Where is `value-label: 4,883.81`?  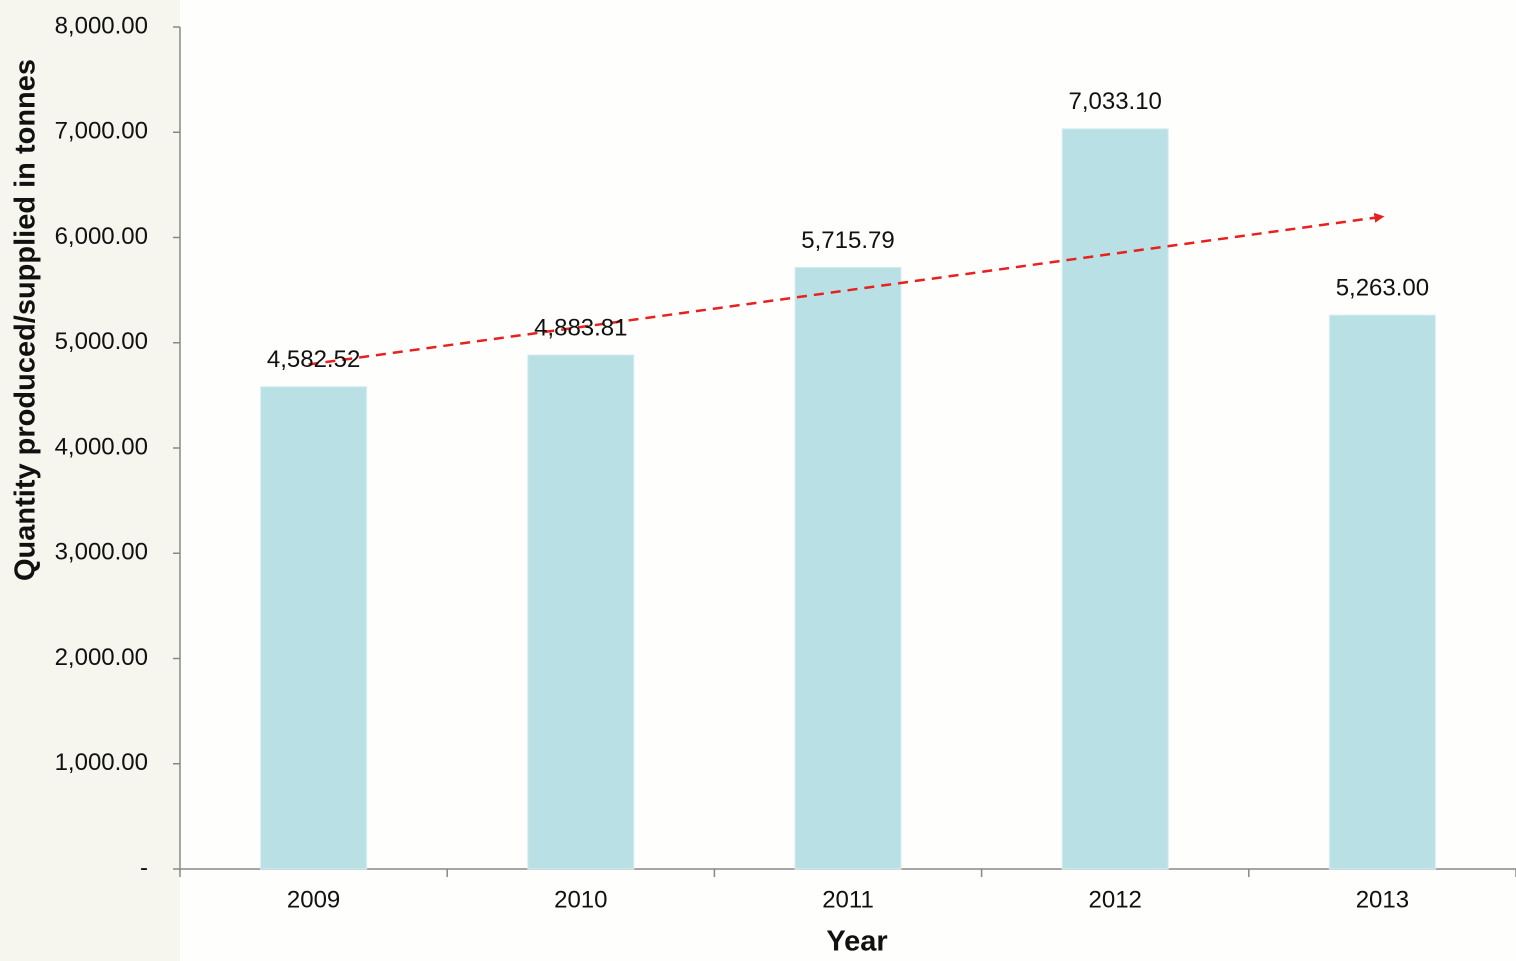 value-label: 4,883.81 is located at coordinates (580, 327).